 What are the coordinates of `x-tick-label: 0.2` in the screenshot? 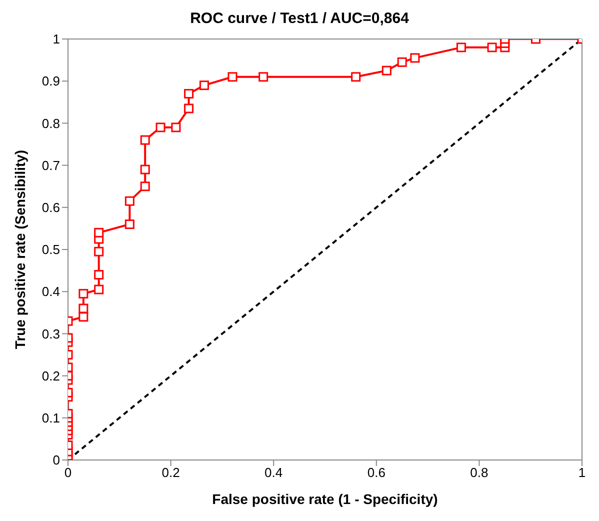 It's located at (171, 472).